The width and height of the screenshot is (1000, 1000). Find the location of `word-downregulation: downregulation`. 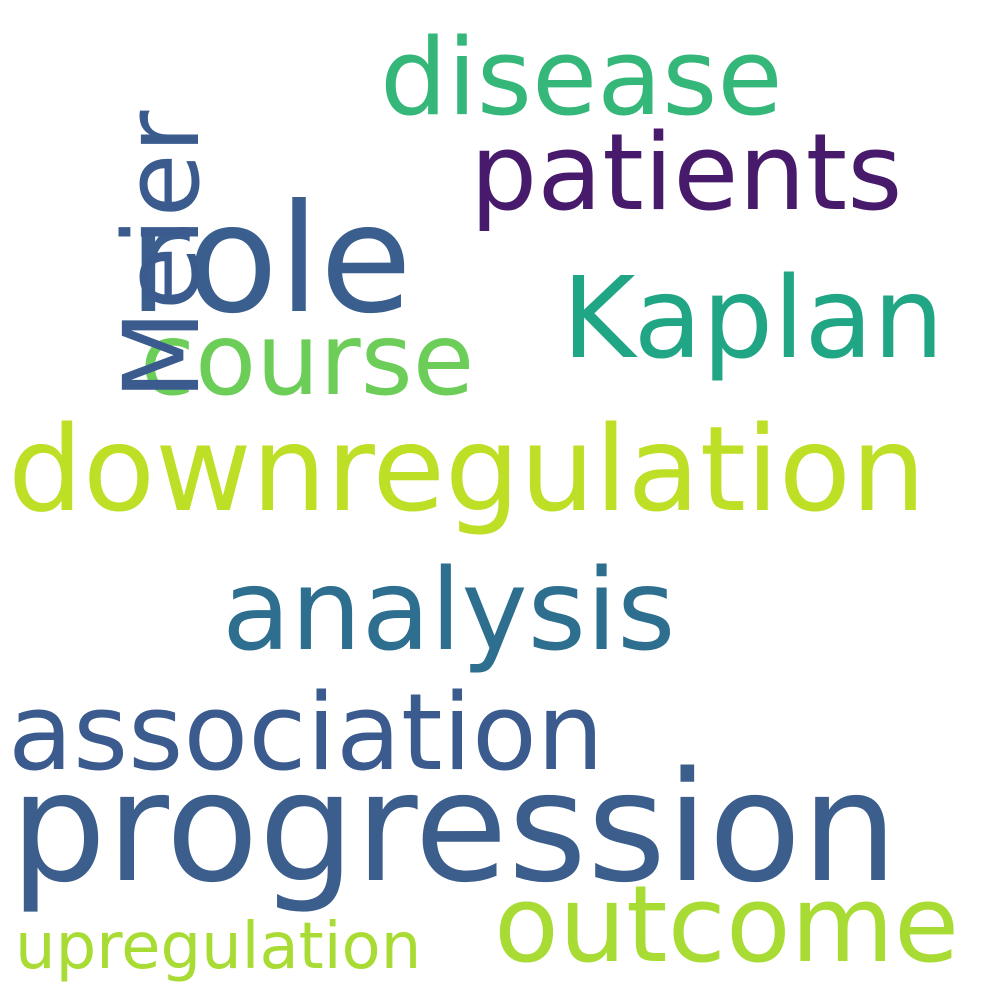

word-downregulation: downregulation is located at coordinates (467, 469).